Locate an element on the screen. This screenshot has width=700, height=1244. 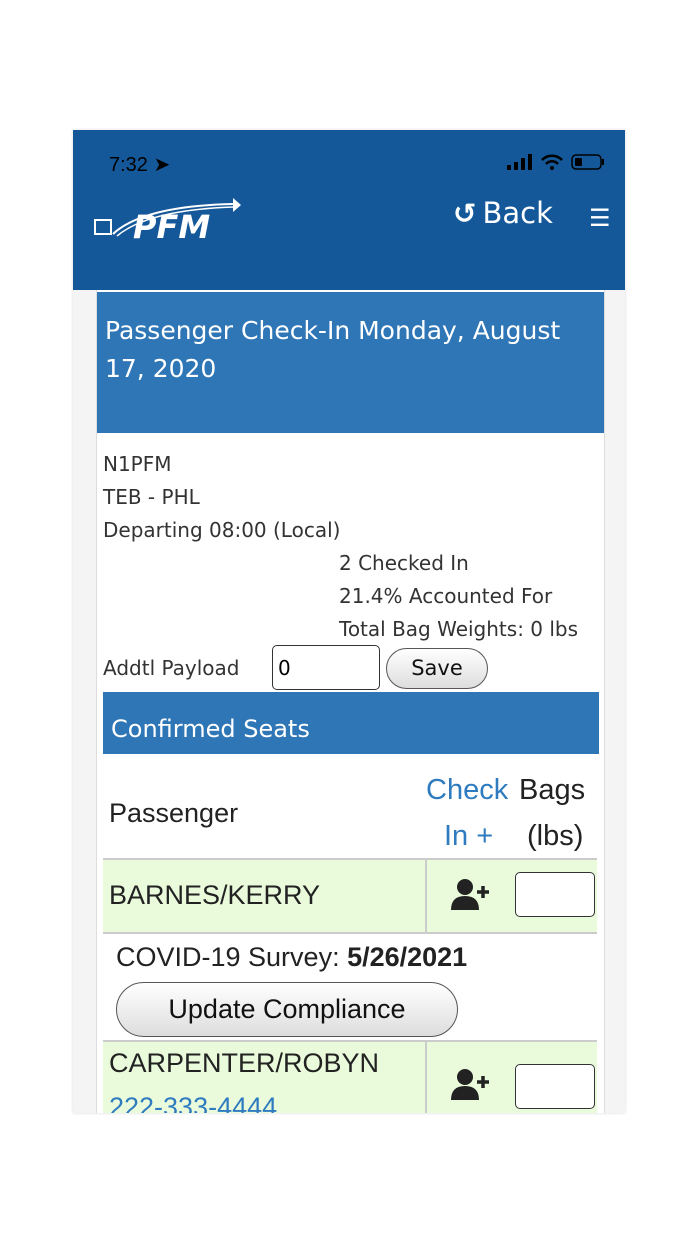
status-icons is located at coordinates (556, 162).